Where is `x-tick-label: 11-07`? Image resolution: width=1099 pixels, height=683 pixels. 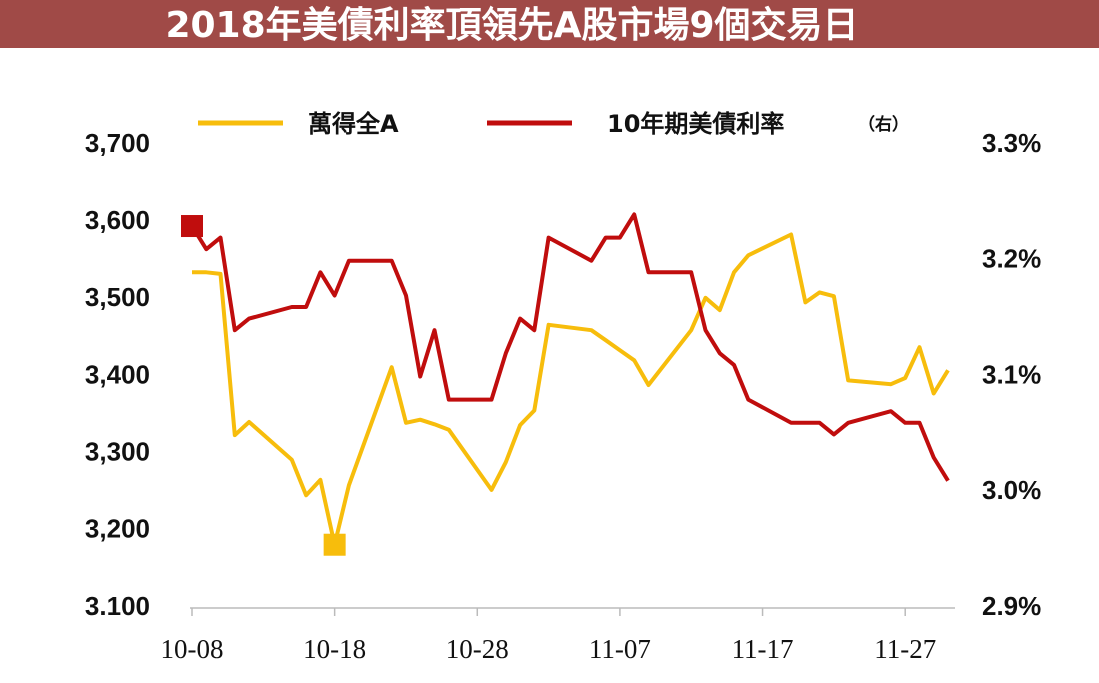 x-tick-label: 11-07 is located at coordinates (620, 649).